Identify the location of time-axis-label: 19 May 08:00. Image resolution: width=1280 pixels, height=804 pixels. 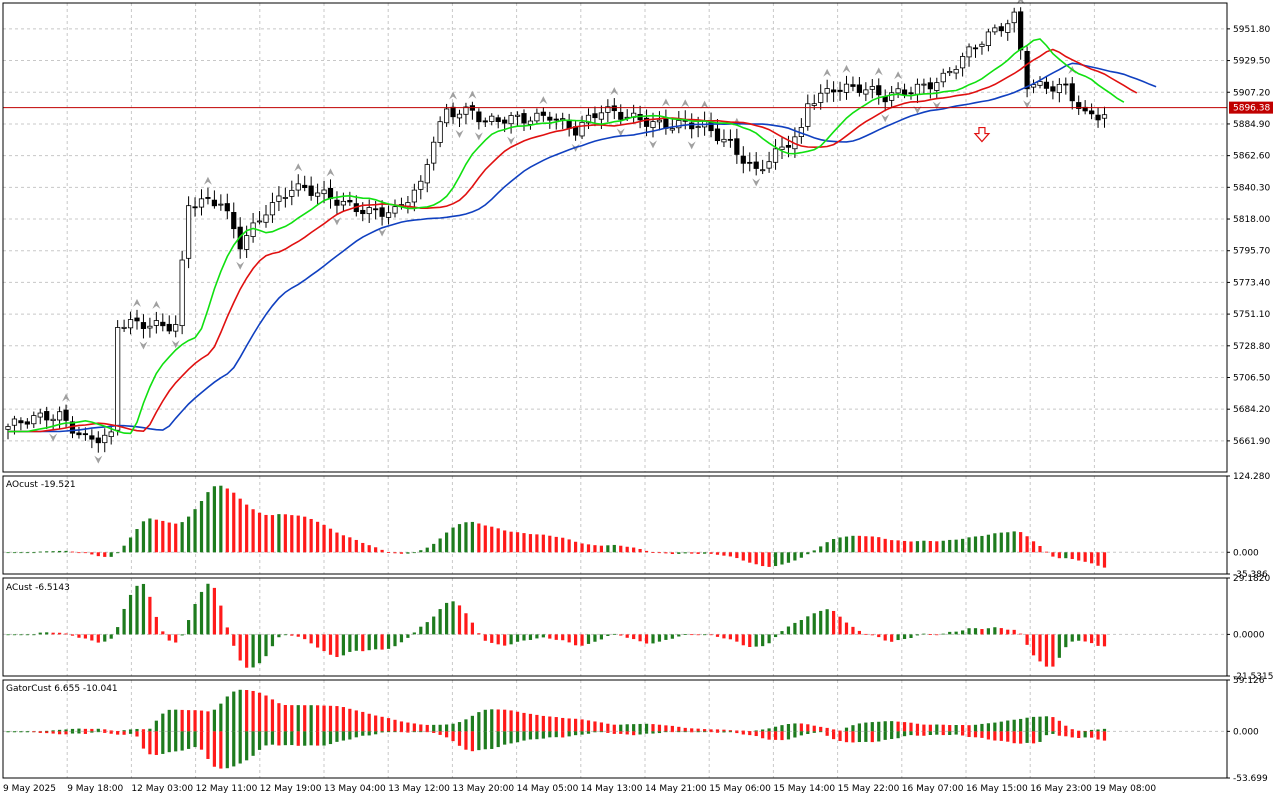
(1125, 789).